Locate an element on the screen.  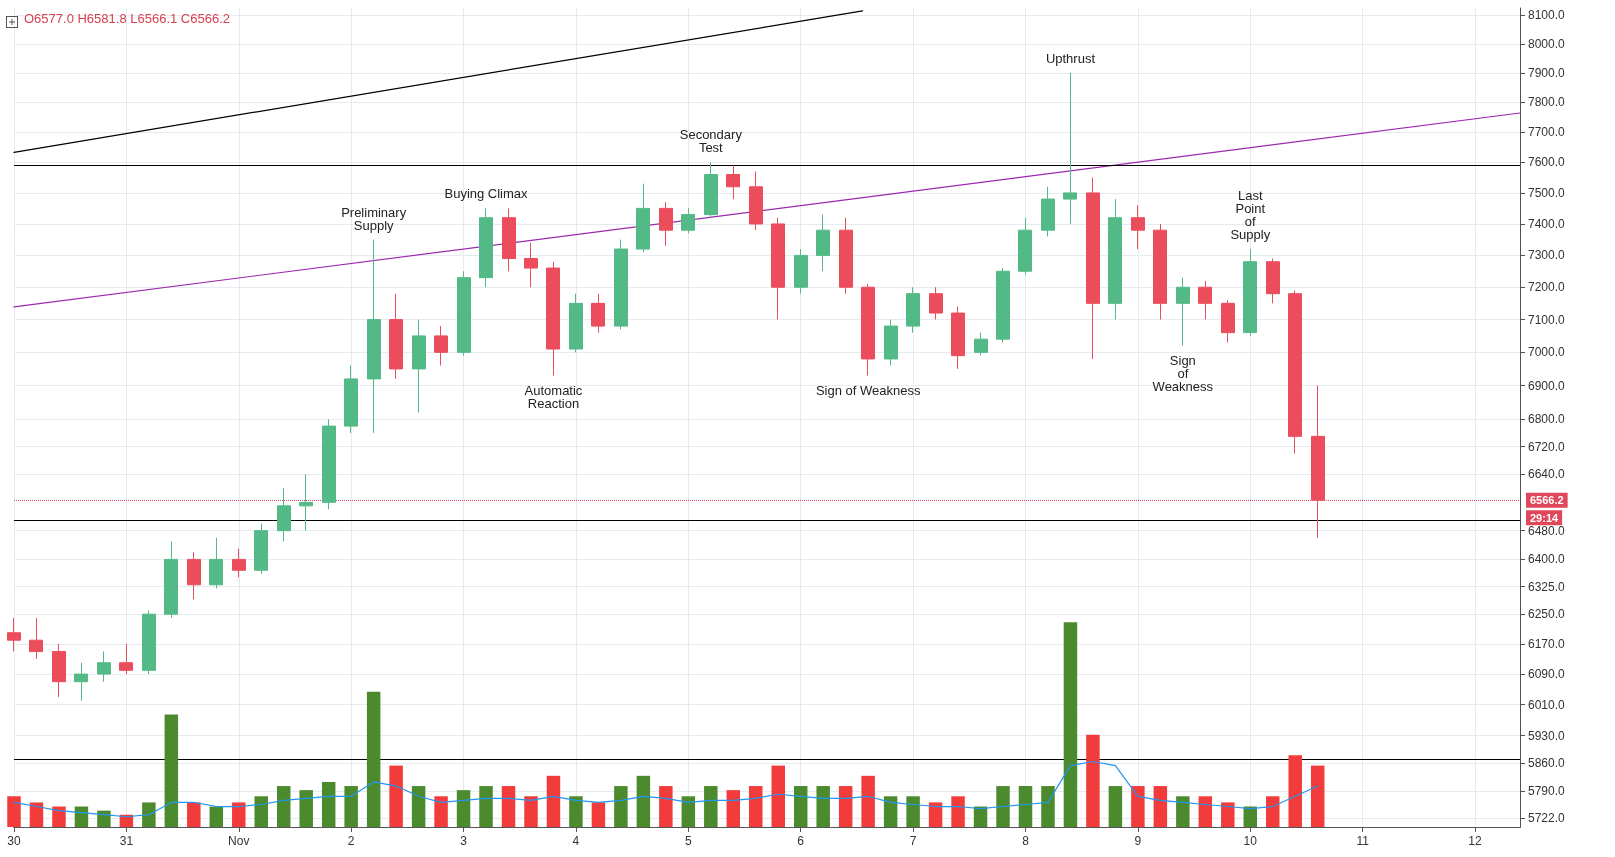
x-tick-label: 30 is located at coordinates (14, 841).